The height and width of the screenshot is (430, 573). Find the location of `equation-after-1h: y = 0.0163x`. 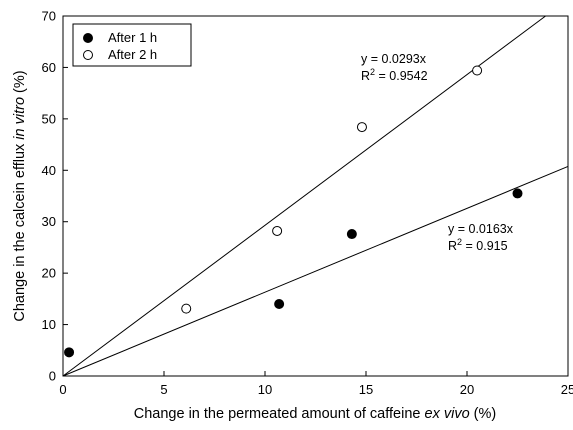

equation-after-1h: y = 0.0163x is located at coordinates (481, 229).